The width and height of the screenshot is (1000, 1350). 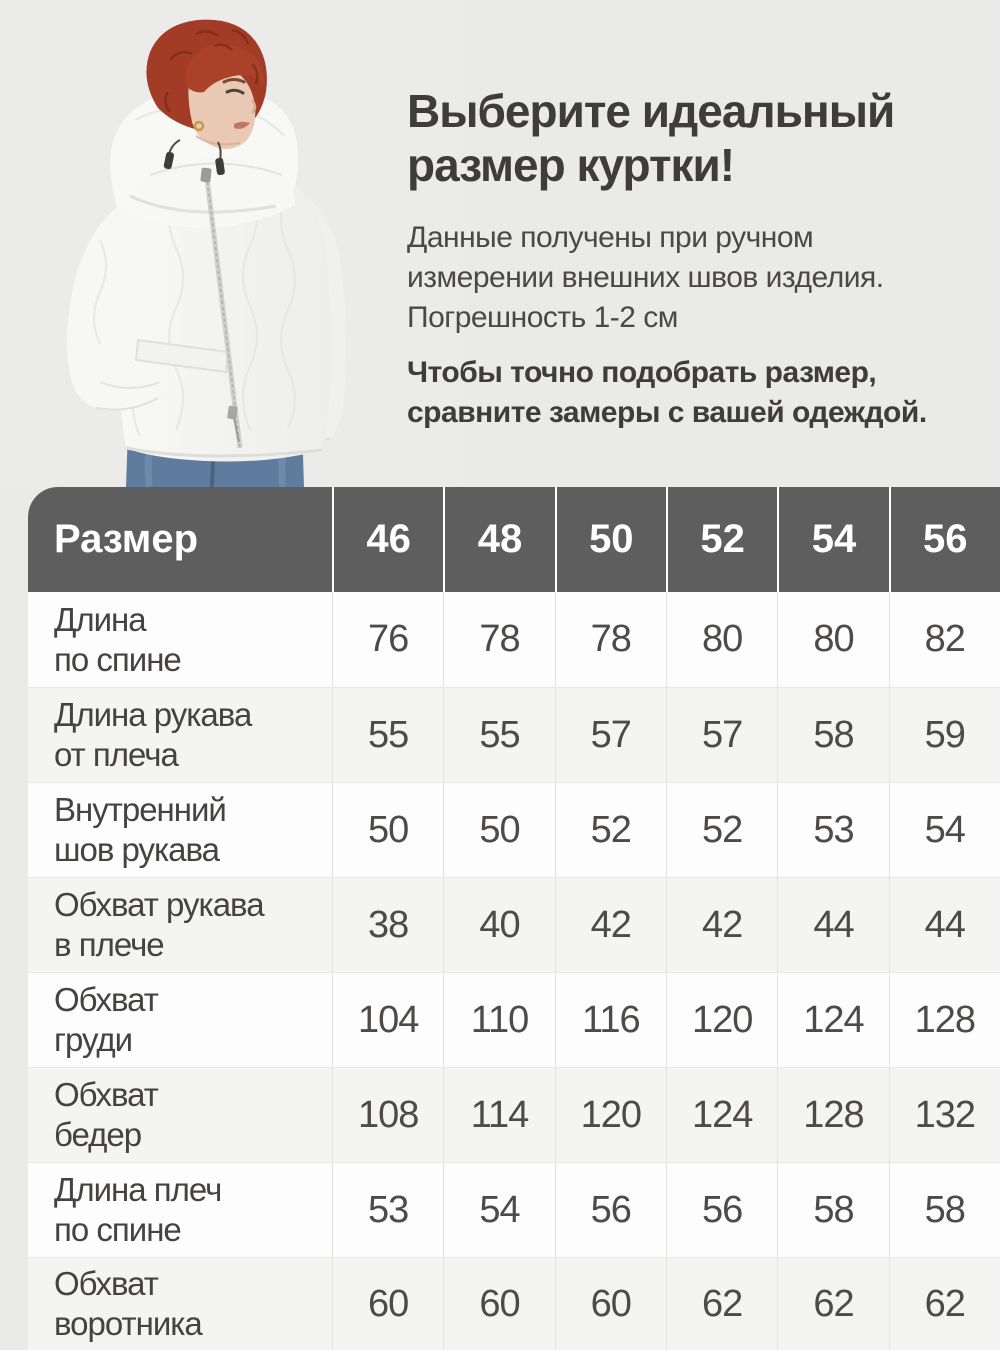 I want to click on size-table-header-label: Размер, so click(x=126, y=539).